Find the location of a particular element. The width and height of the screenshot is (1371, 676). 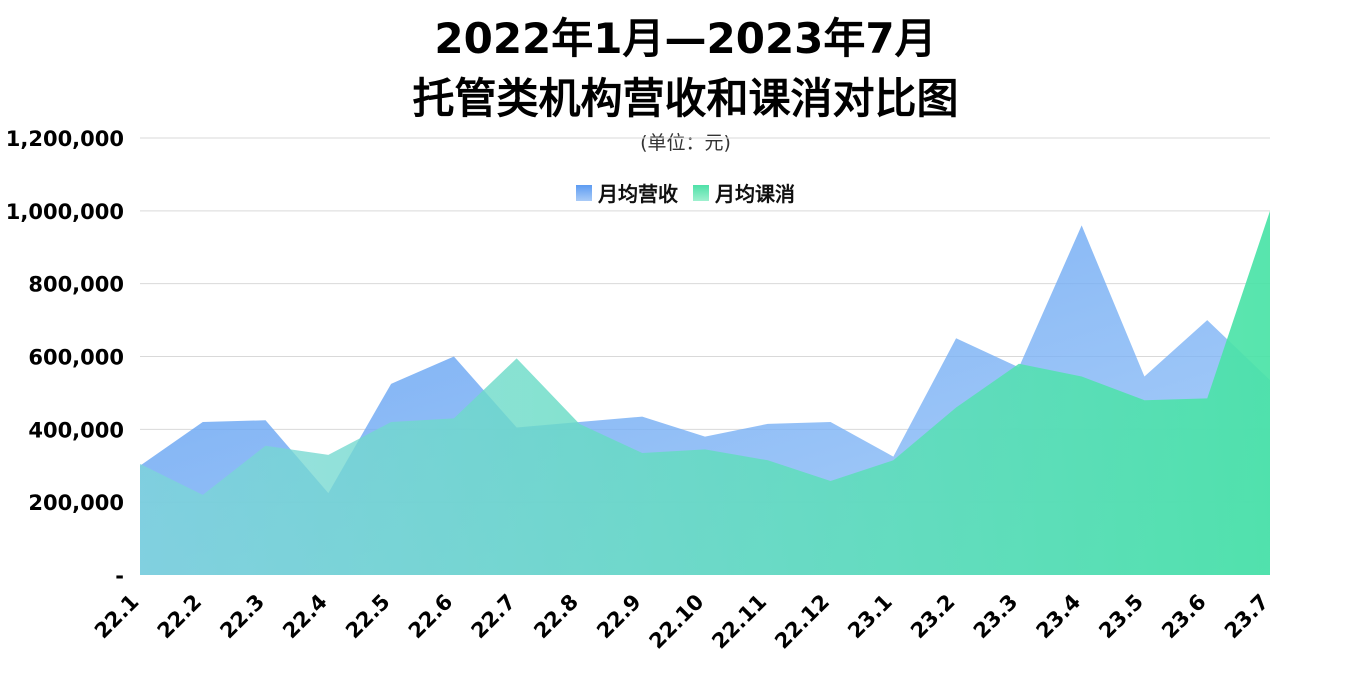

legend-label-revenue: 月均营收 is located at coordinates (638, 194).